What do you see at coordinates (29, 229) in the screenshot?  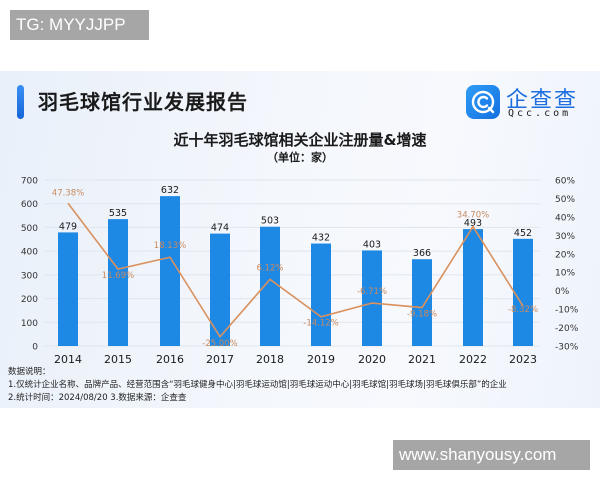 I see `y-left-tick: 500` at bounding box center [29, 229].